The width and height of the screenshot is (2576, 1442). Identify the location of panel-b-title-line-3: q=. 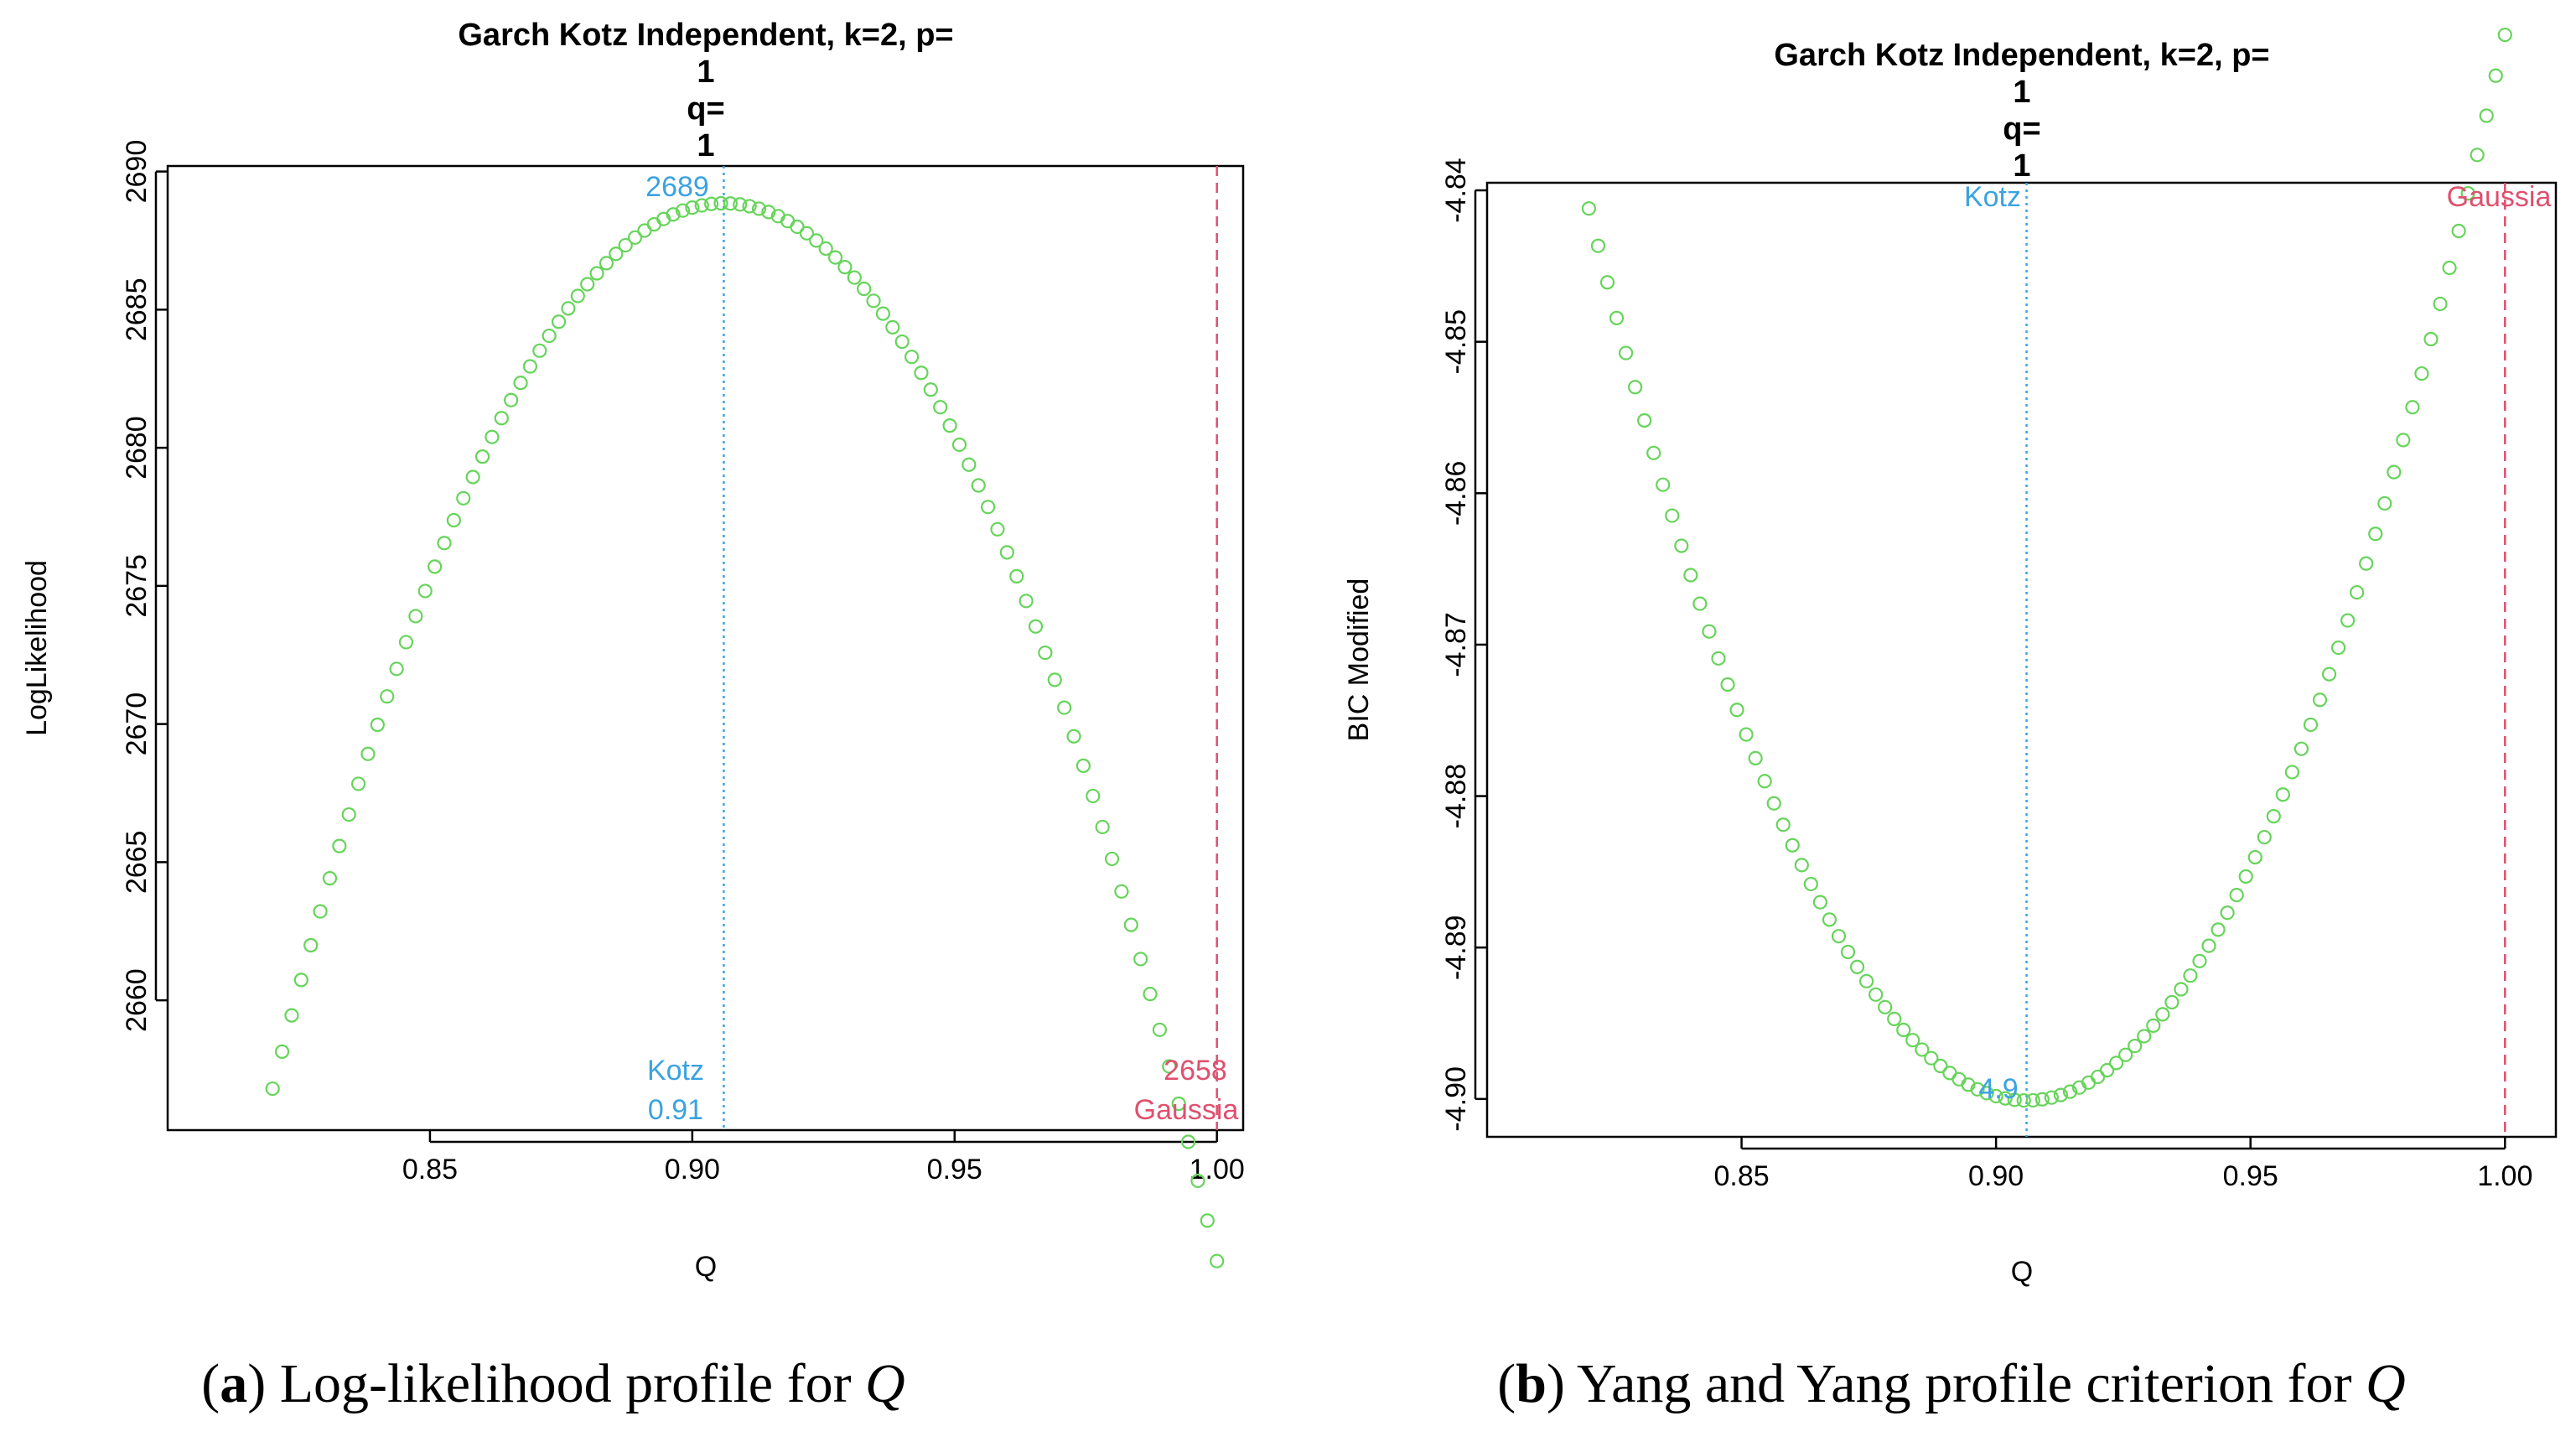
(2021, 129).